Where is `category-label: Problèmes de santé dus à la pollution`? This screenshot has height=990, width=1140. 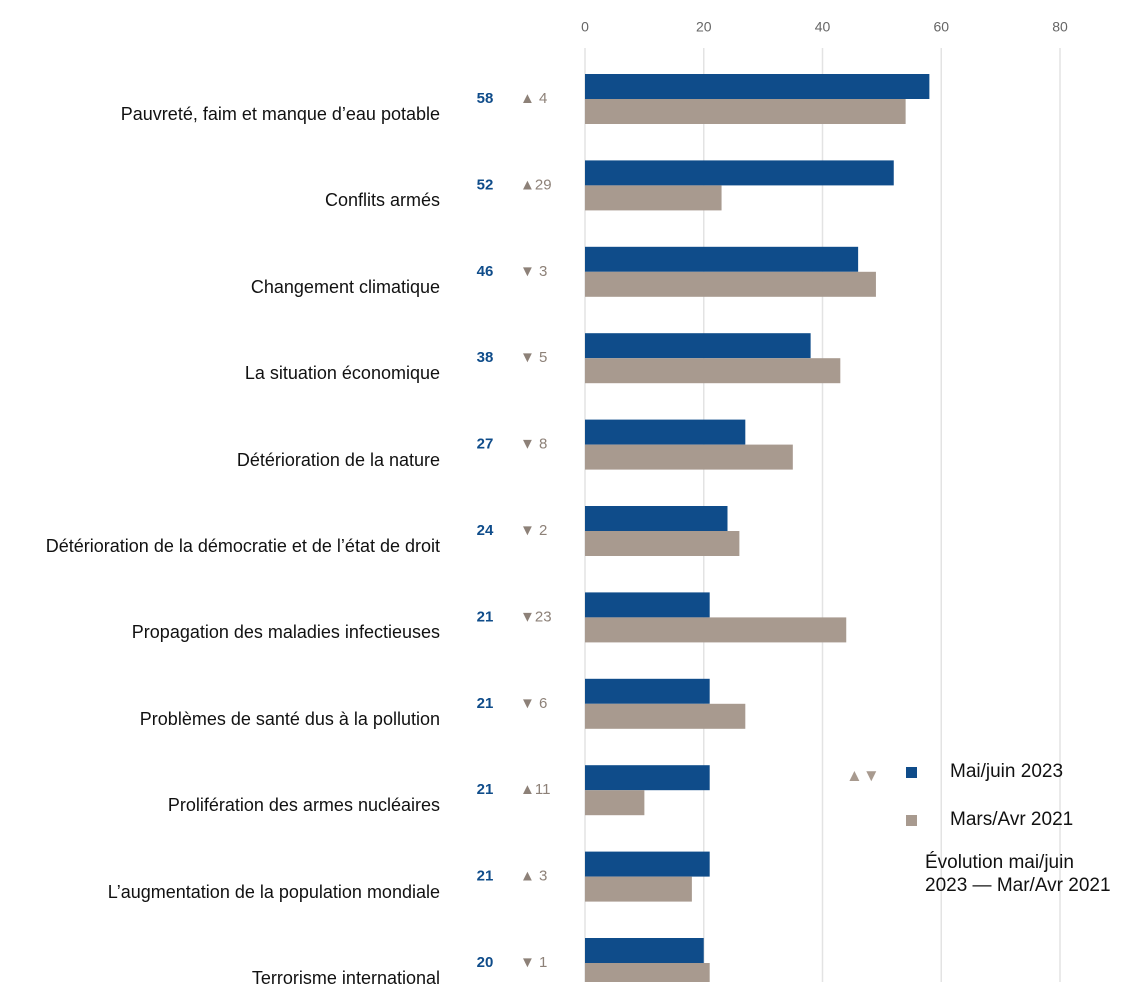 category-label: Problèmes de santé dus à la pollution is located at coordinates (289, 718).